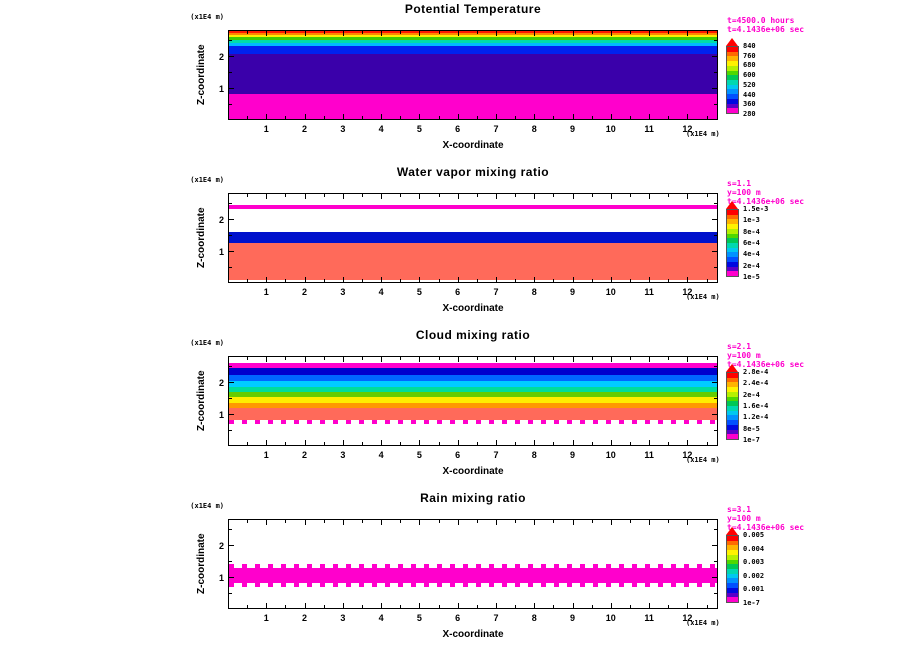  Describe the element at coordinates (754, 575) in the screenshot. I see `colorbar-label: 0.002` at that location.